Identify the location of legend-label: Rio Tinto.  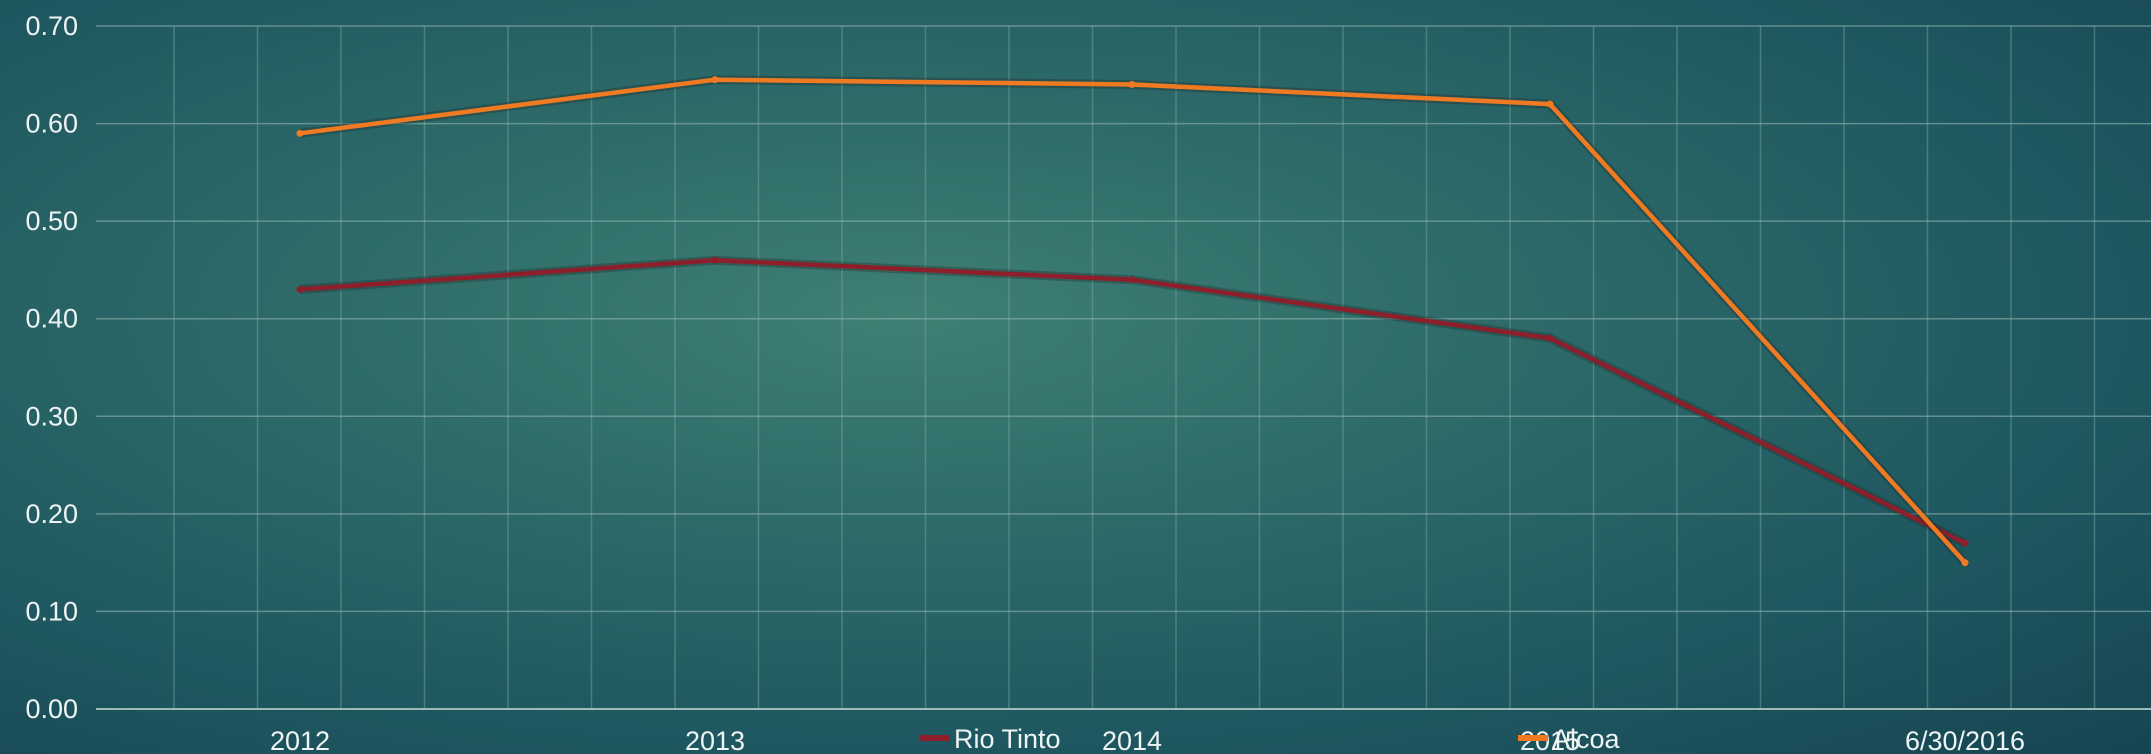
(1007, 739).